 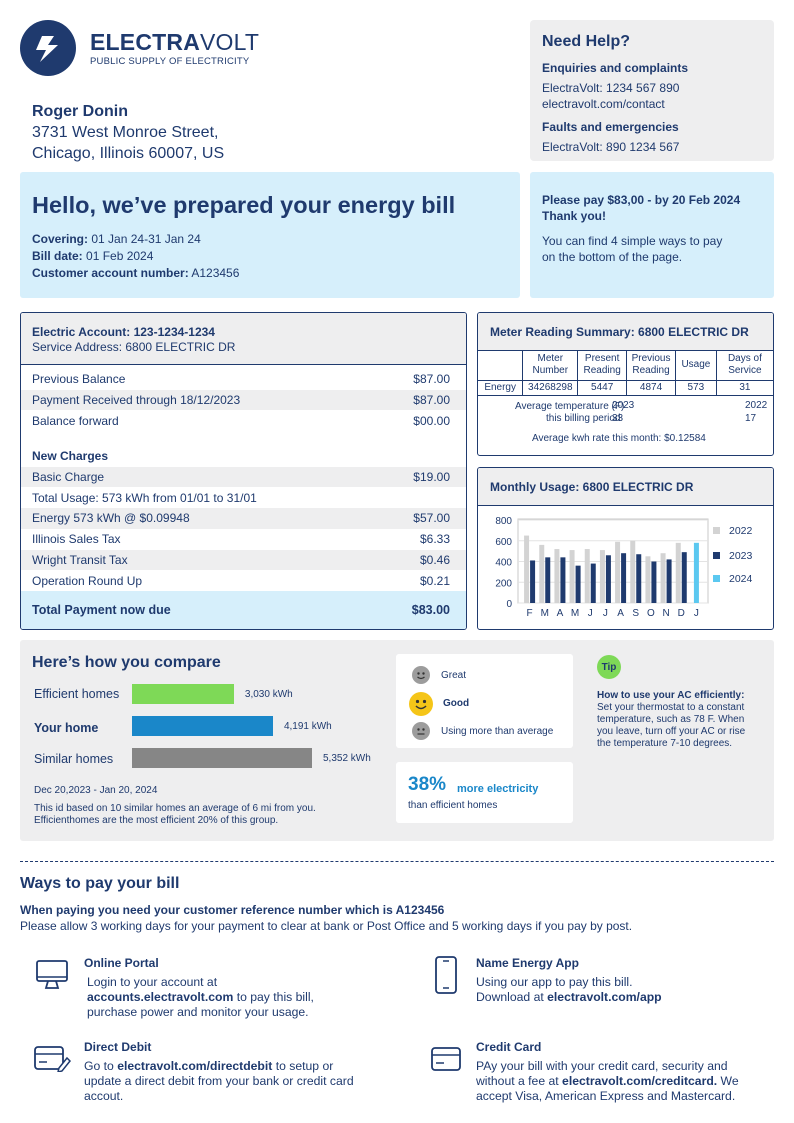 I want to click on logo, so click(x=48, y=48).